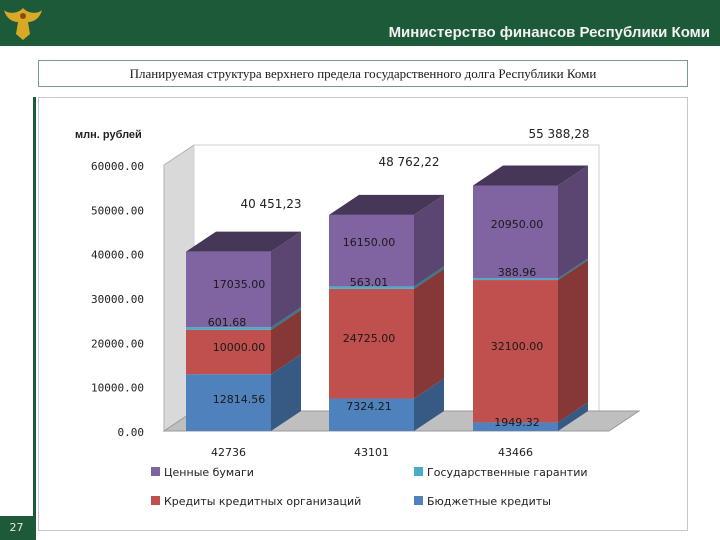 The image size is (720, 540). I want to click on y-tick-label: 40000.00, so click(117, 255).